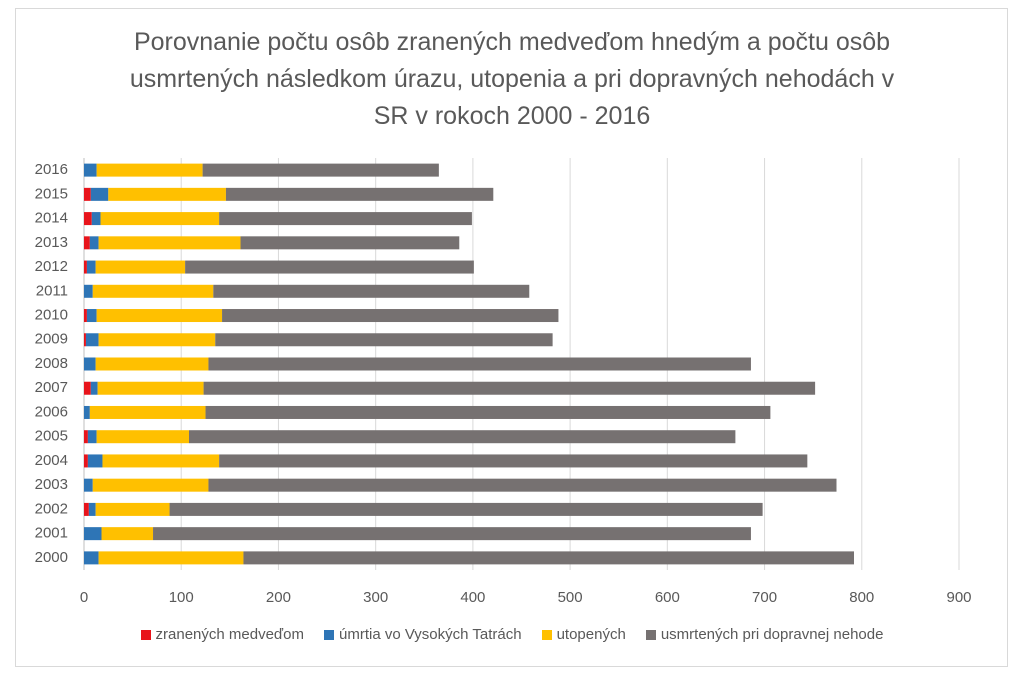  What do you see at coordinates (51, 339) in the screenshot?
I see `y-tick-label: 2009` at bounding box center [51, 339].